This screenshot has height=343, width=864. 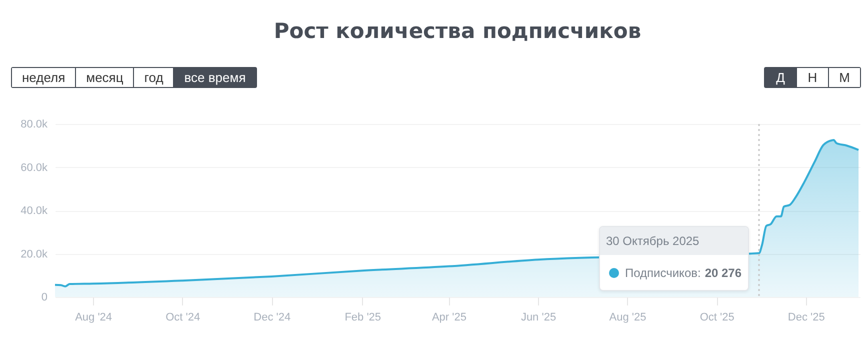 What do you see at coordinates (44, 298) in the screenshot?
I see `y-tick-label: 0` at bounding box center [44, 298].